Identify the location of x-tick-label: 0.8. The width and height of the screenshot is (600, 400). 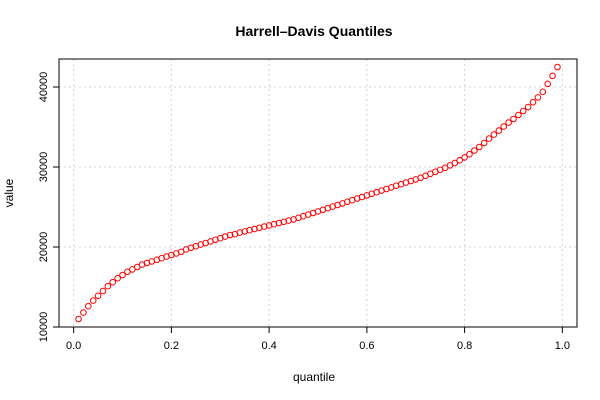
(464, 346).